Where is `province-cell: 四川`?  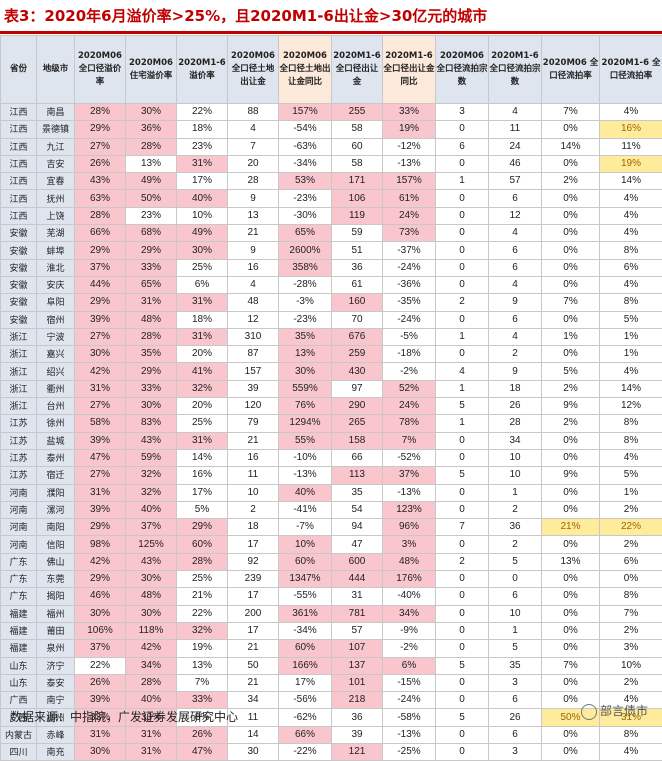 province-cell: 四川 is located at coordinates (19, 751).